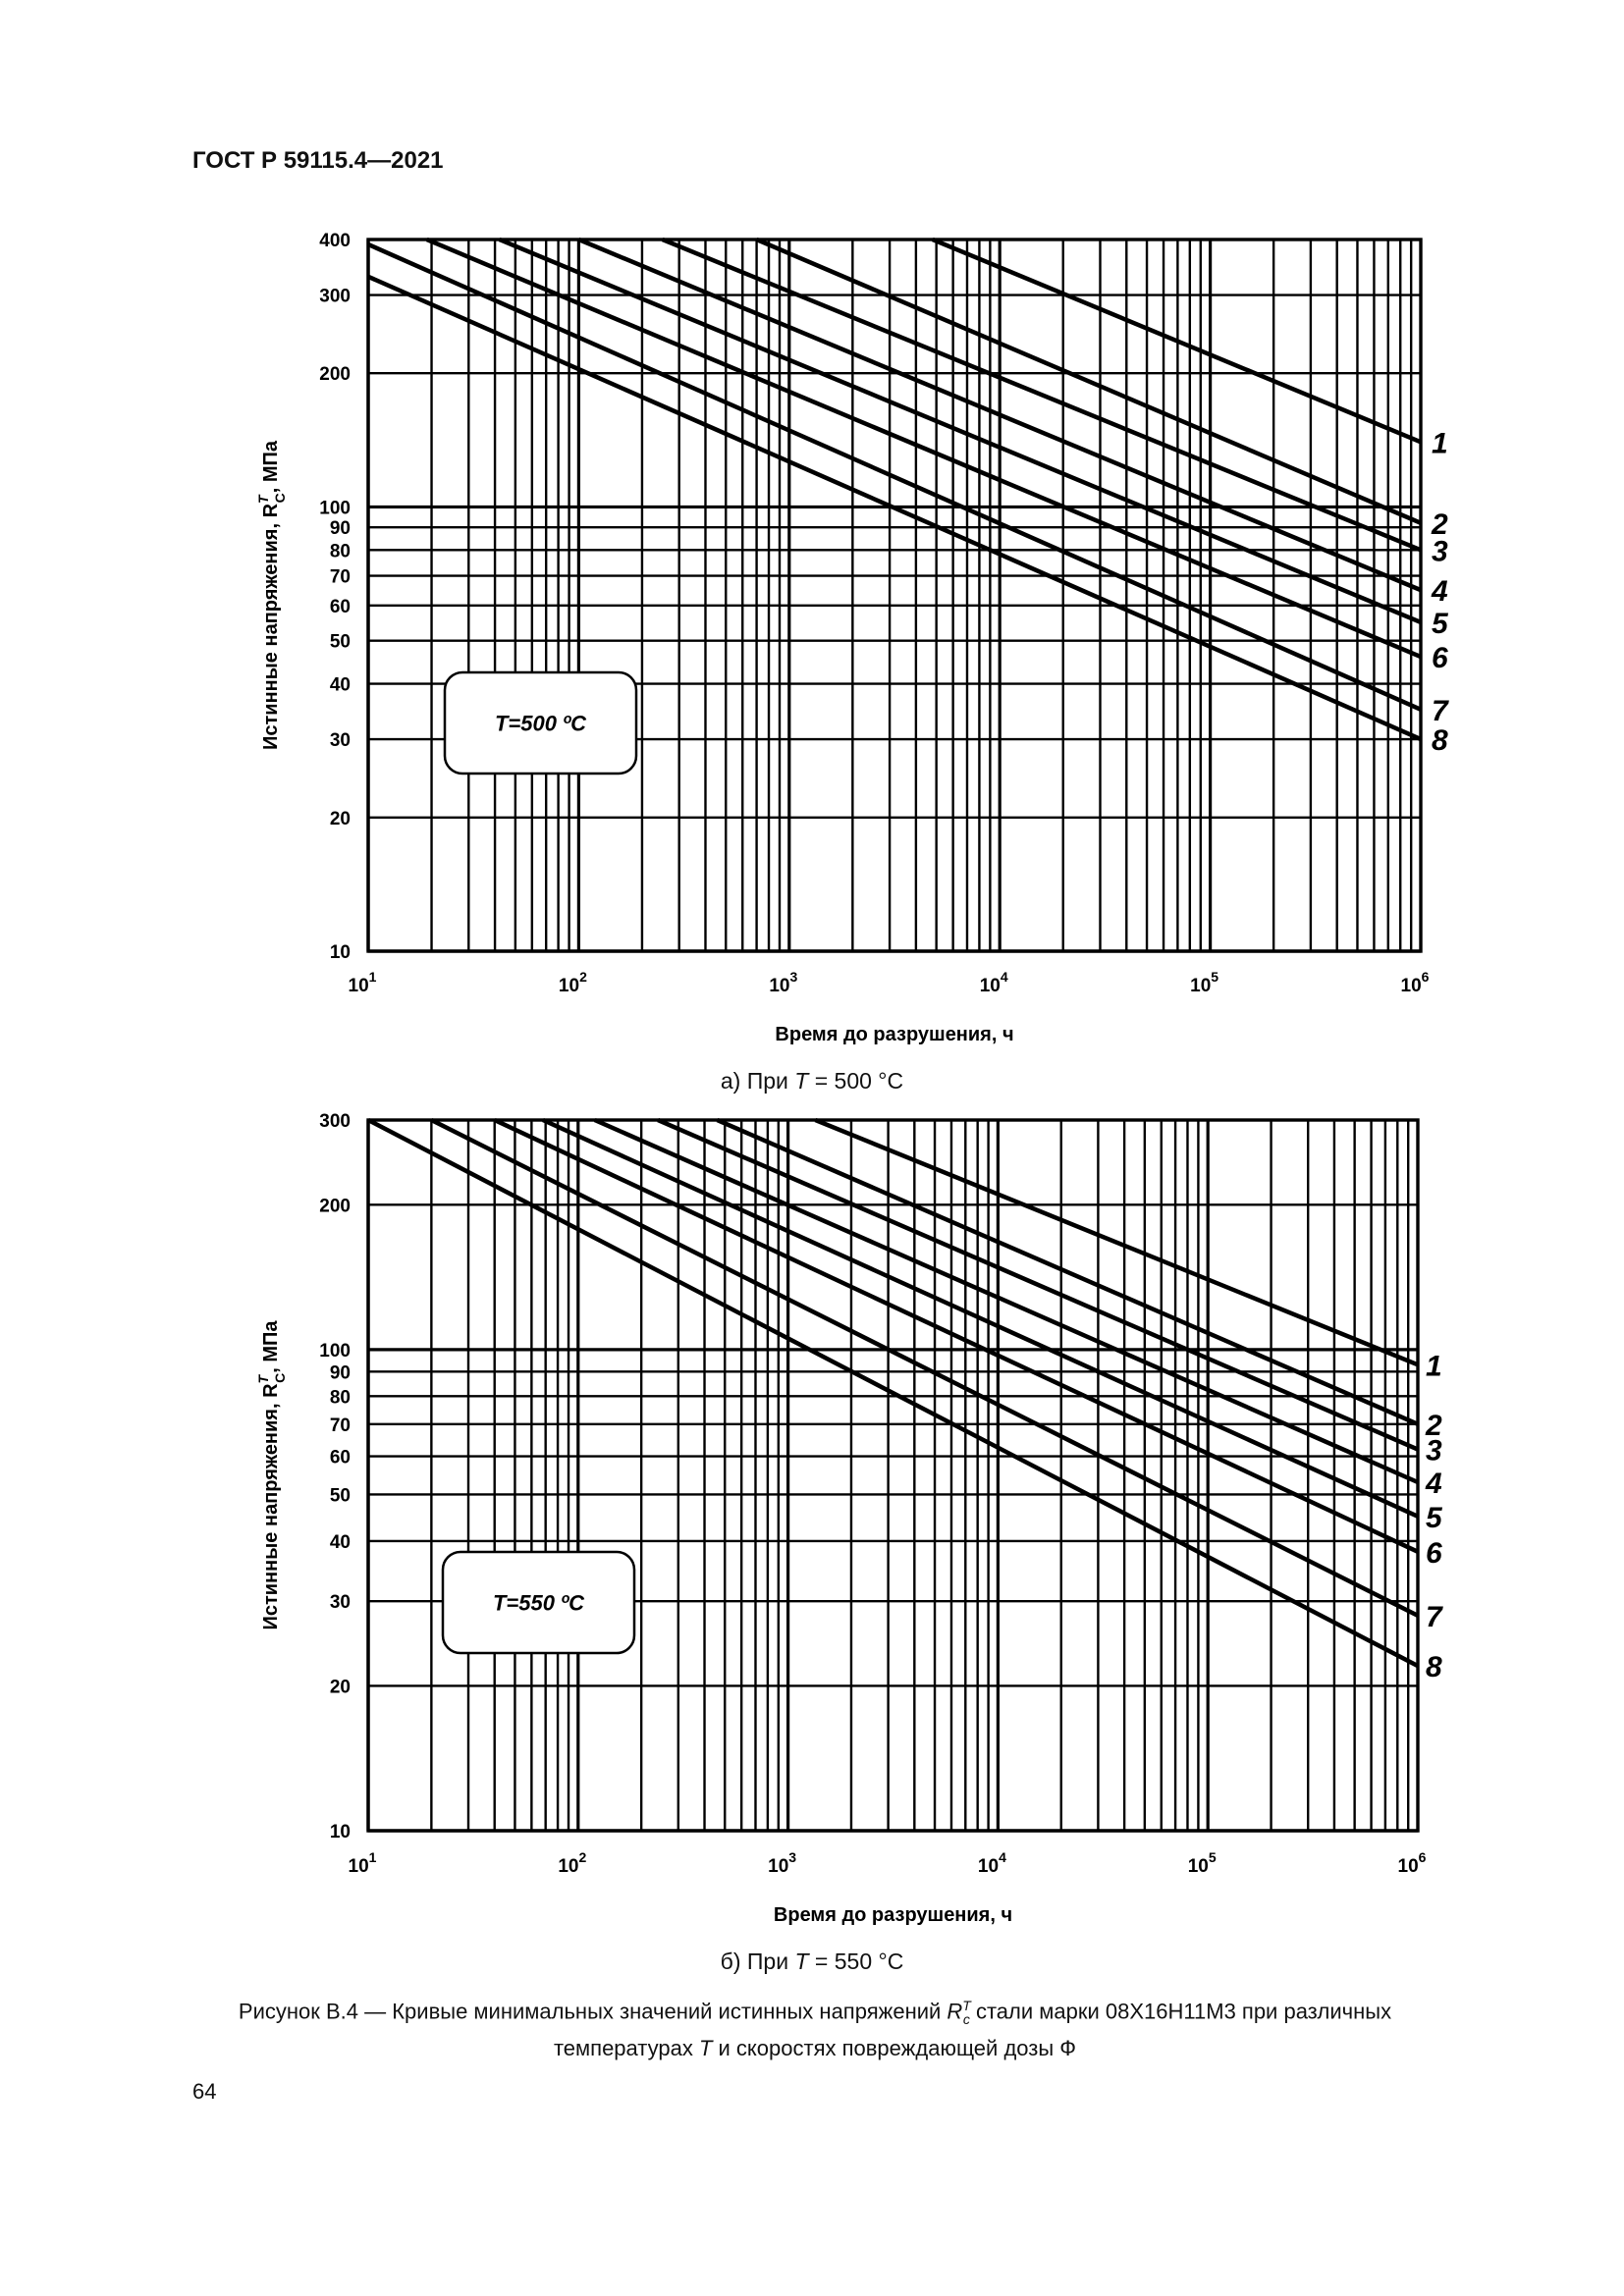  I want to click on temperature-label: T=500 ºC, so click(541, 724).